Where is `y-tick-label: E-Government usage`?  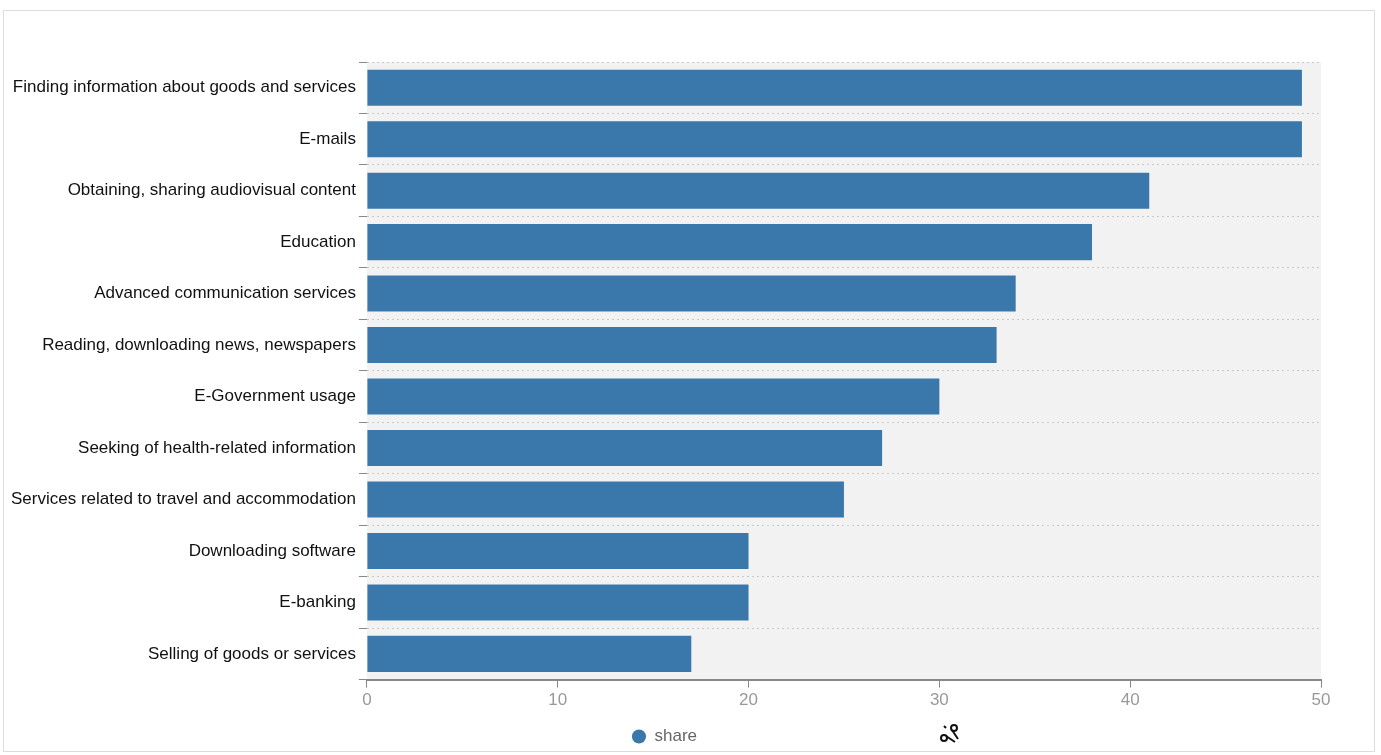
y-tick-label: E-Government usage is located at coordinates (275, 396).